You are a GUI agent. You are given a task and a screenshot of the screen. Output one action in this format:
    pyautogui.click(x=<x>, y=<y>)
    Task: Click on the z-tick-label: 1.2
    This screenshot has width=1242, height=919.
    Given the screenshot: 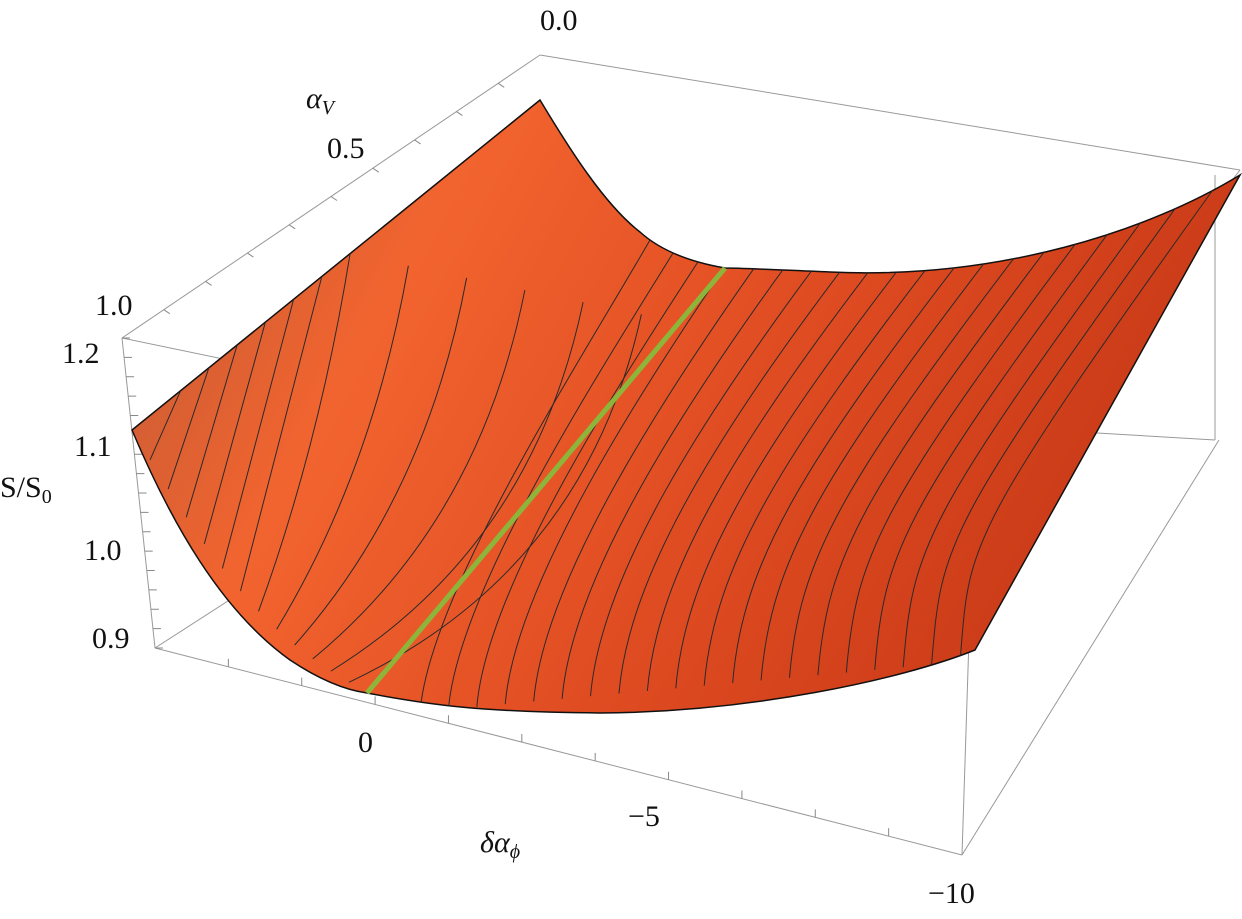 What is the action you would take?
    pyautogui.click(x=81, y=353)
    